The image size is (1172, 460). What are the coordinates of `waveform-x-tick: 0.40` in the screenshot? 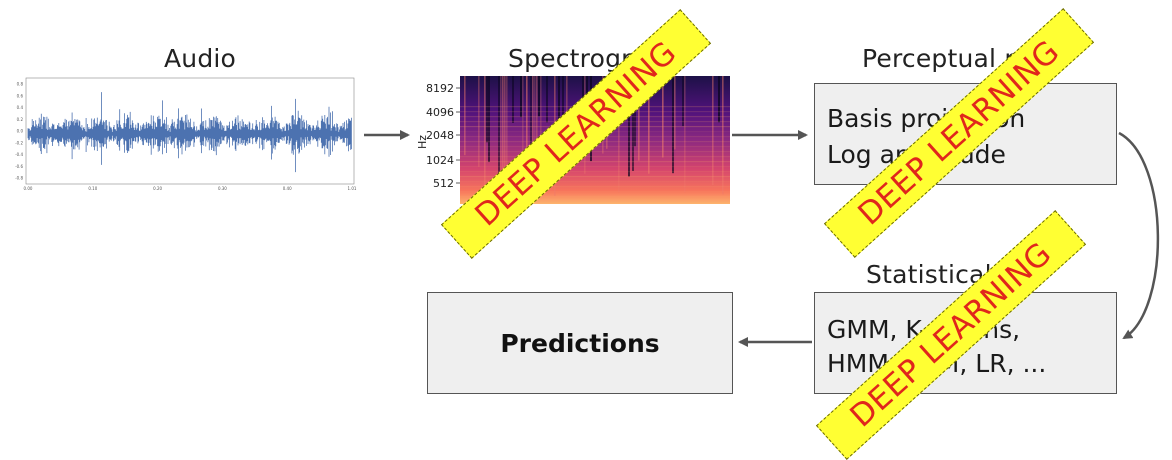 It's located at (287, 188).